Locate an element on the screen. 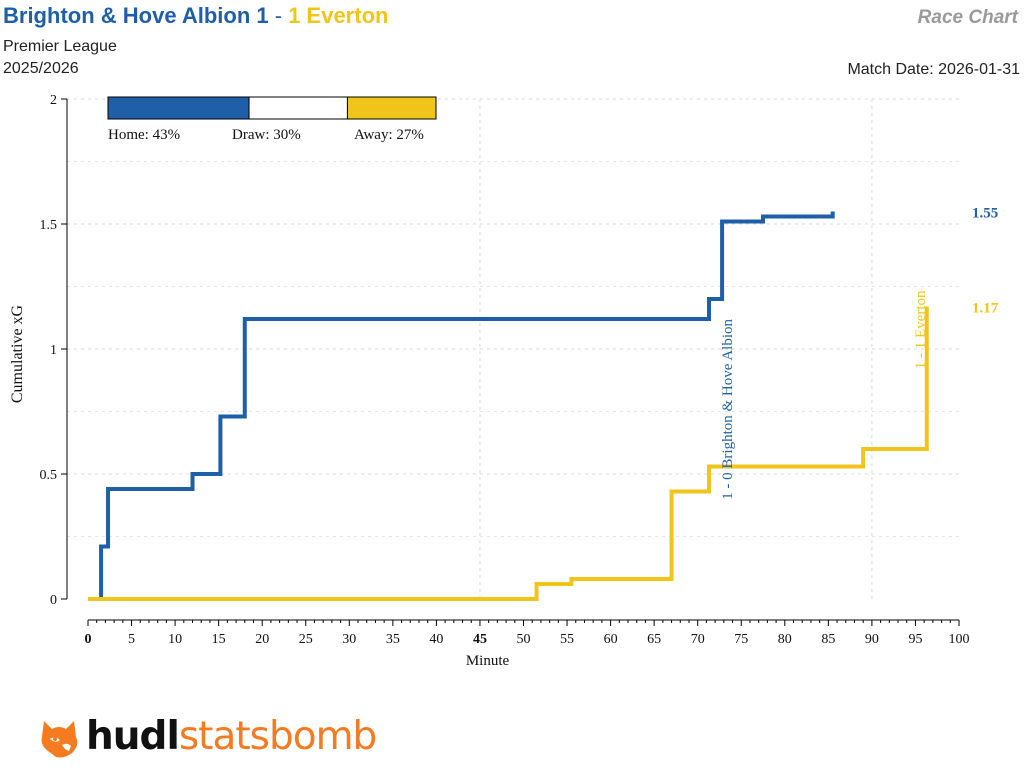 The image size is (1024, 784). x-tick-label: 65 is located at coordinates (654, 639).